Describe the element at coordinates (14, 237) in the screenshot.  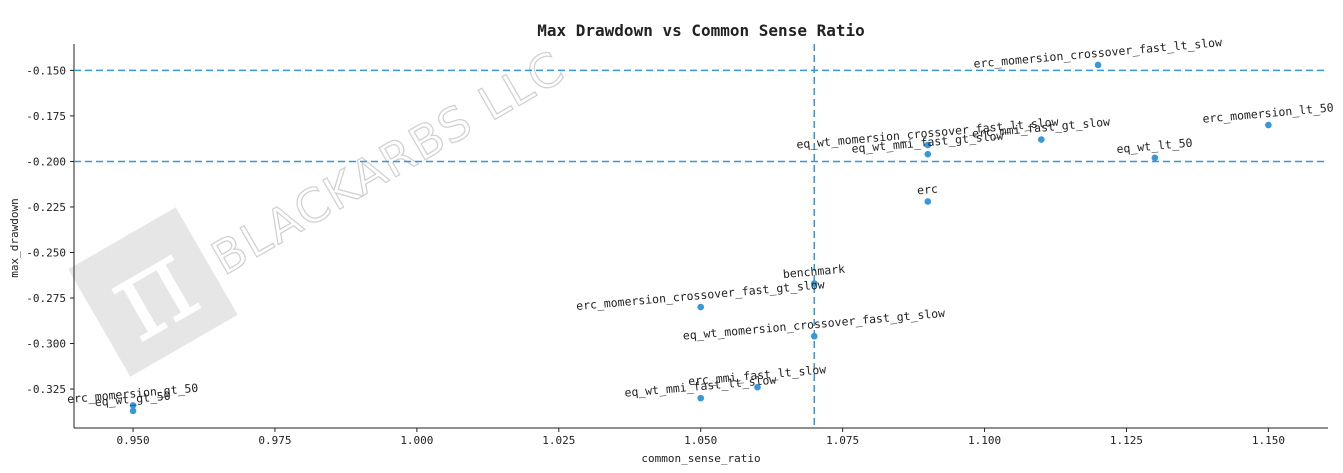
I see `y-axis-label: max_drawdown` at that location.